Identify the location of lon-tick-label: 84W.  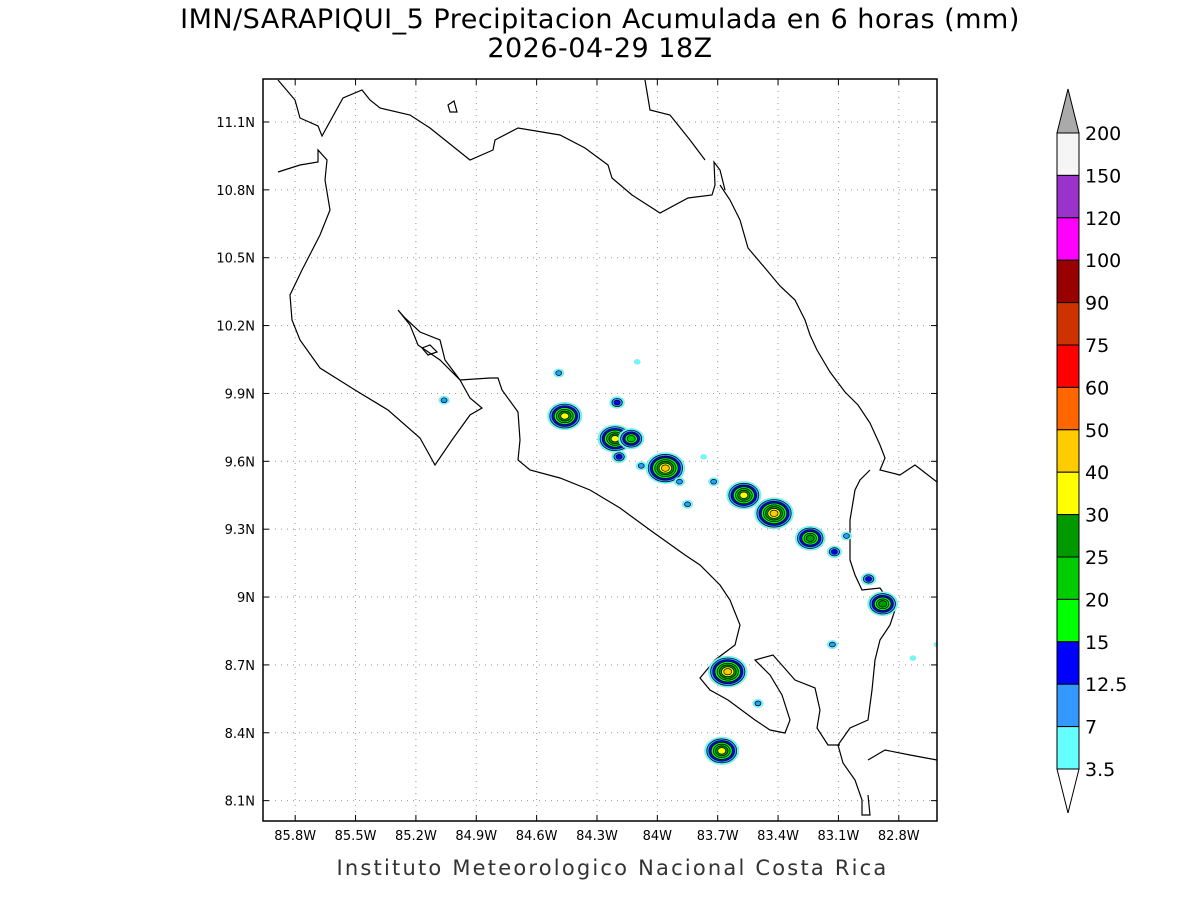
(658, 836).